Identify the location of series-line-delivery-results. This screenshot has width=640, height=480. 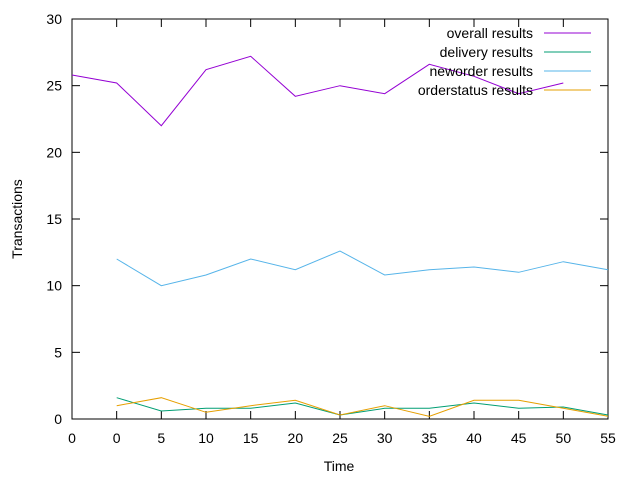
(362, 406).